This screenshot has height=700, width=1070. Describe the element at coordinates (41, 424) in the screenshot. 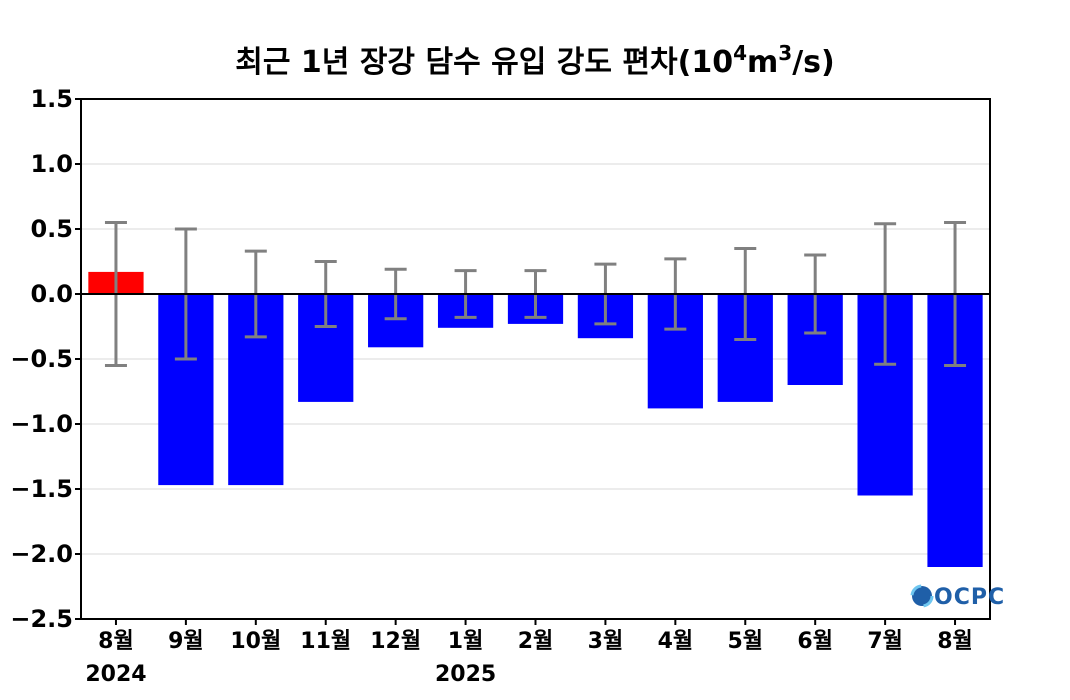

I see `y-tick-label: −1.0` at that location.